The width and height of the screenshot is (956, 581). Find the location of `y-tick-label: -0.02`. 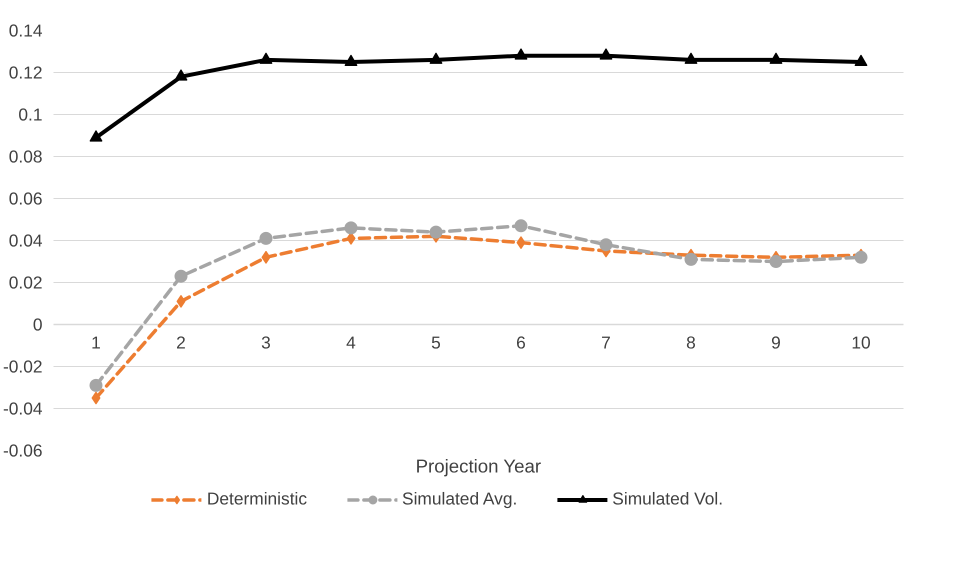

y-tick-label: -0.02 is located at coordinates (23, 366).